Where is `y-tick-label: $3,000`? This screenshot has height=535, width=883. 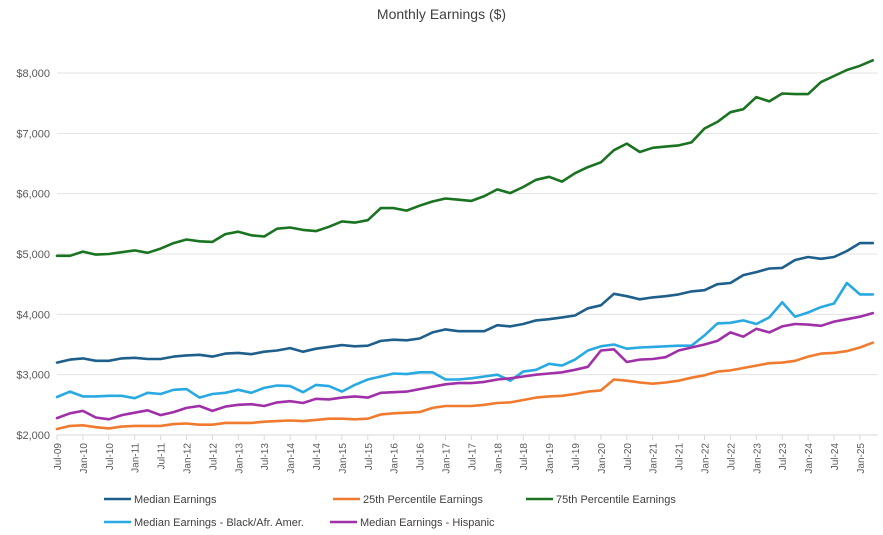
y-tick-label: $3,000 is located at coordinates (33, 376).